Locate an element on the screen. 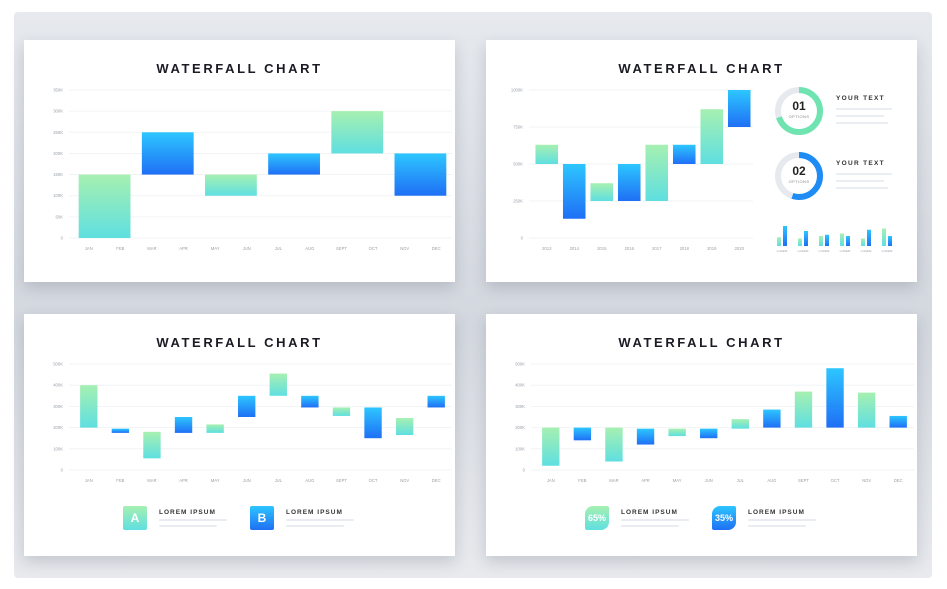 Image resolution: width=947 pixels, height=589 pixels. x-tick-label: 2017 is located at coordinates (657, 248).